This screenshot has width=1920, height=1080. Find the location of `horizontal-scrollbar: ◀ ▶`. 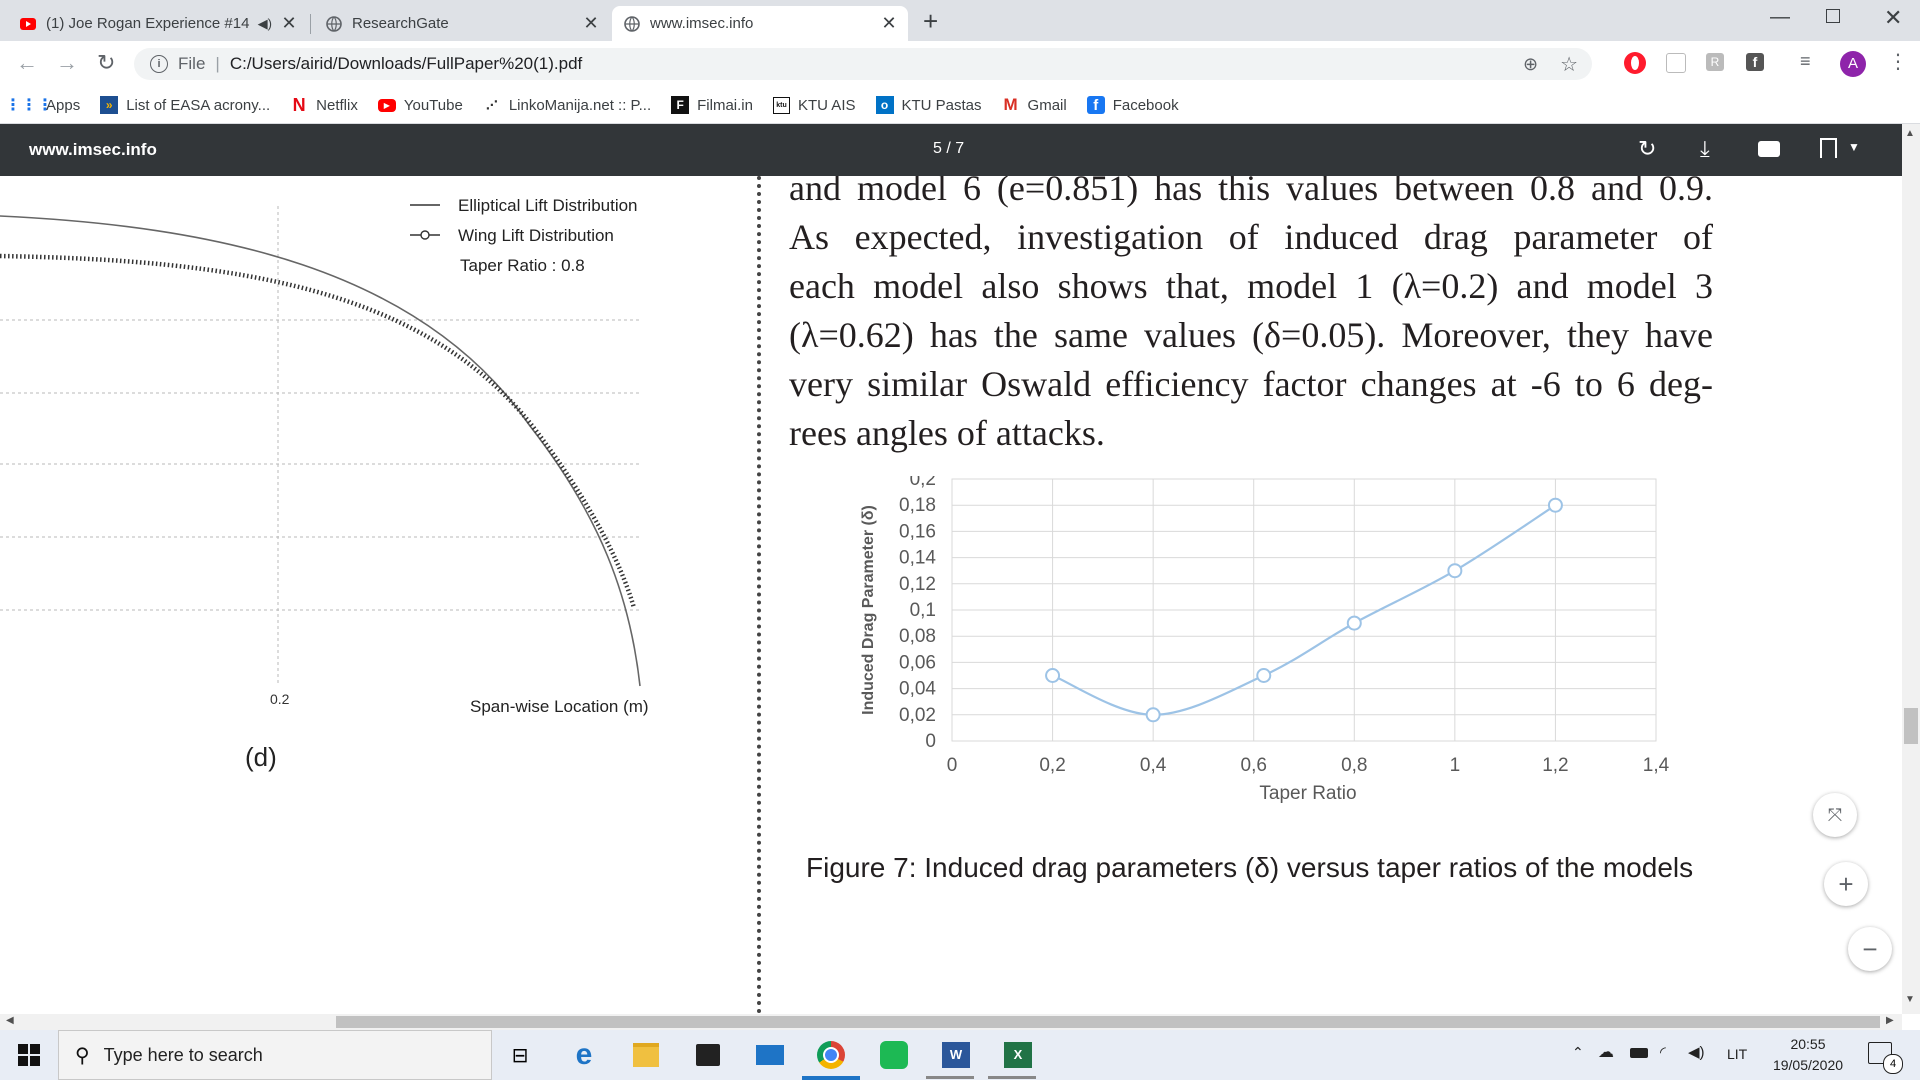

horizontal-scrollbar: ◀ ▶ is located at coordinates (951, 1022).